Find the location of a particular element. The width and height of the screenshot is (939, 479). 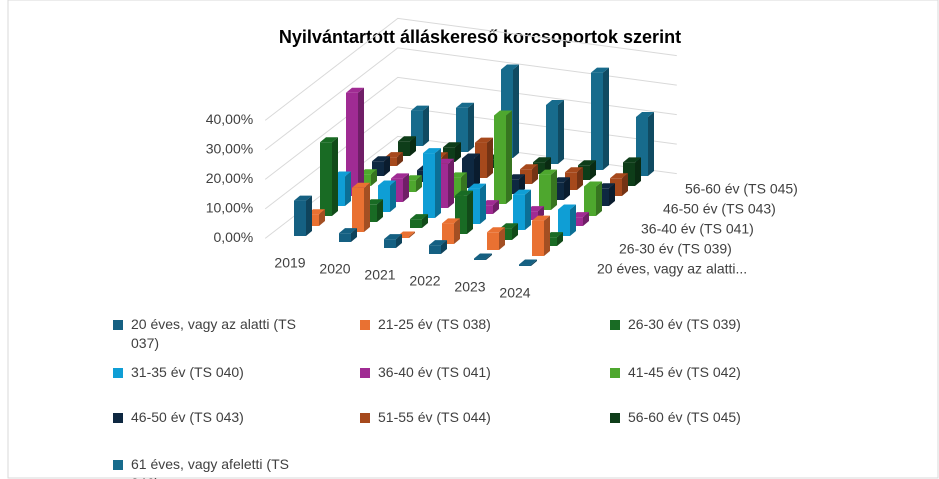

legend-item: 20 éves, vagy az alatti (TS 037) is located at coordinates (213, 334).